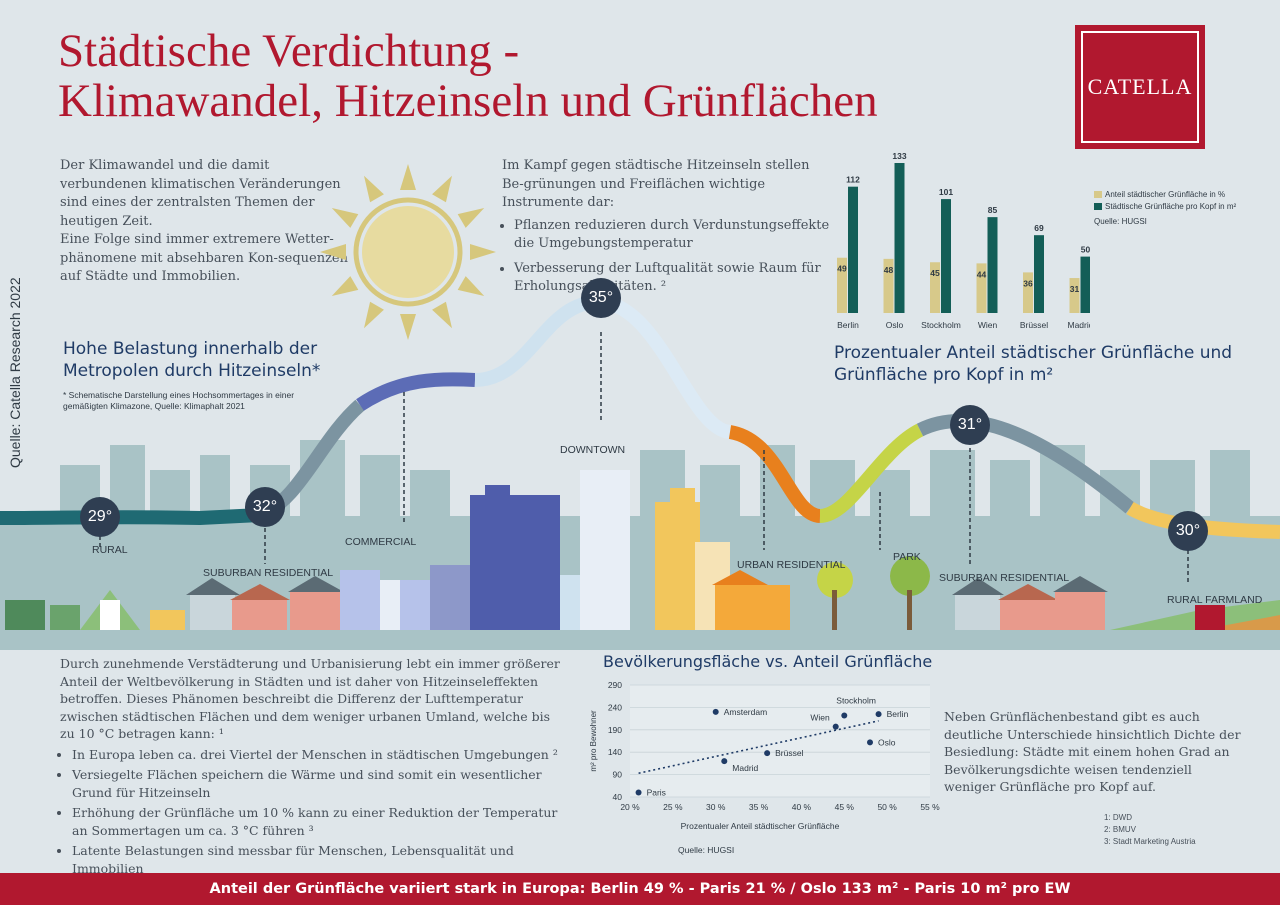 This screenshot has height=905, width=1280. What do you see at coordinates (100, 517) in the screenshot?
I see `temp-rural: 29°` at bounding box center [100, 517].